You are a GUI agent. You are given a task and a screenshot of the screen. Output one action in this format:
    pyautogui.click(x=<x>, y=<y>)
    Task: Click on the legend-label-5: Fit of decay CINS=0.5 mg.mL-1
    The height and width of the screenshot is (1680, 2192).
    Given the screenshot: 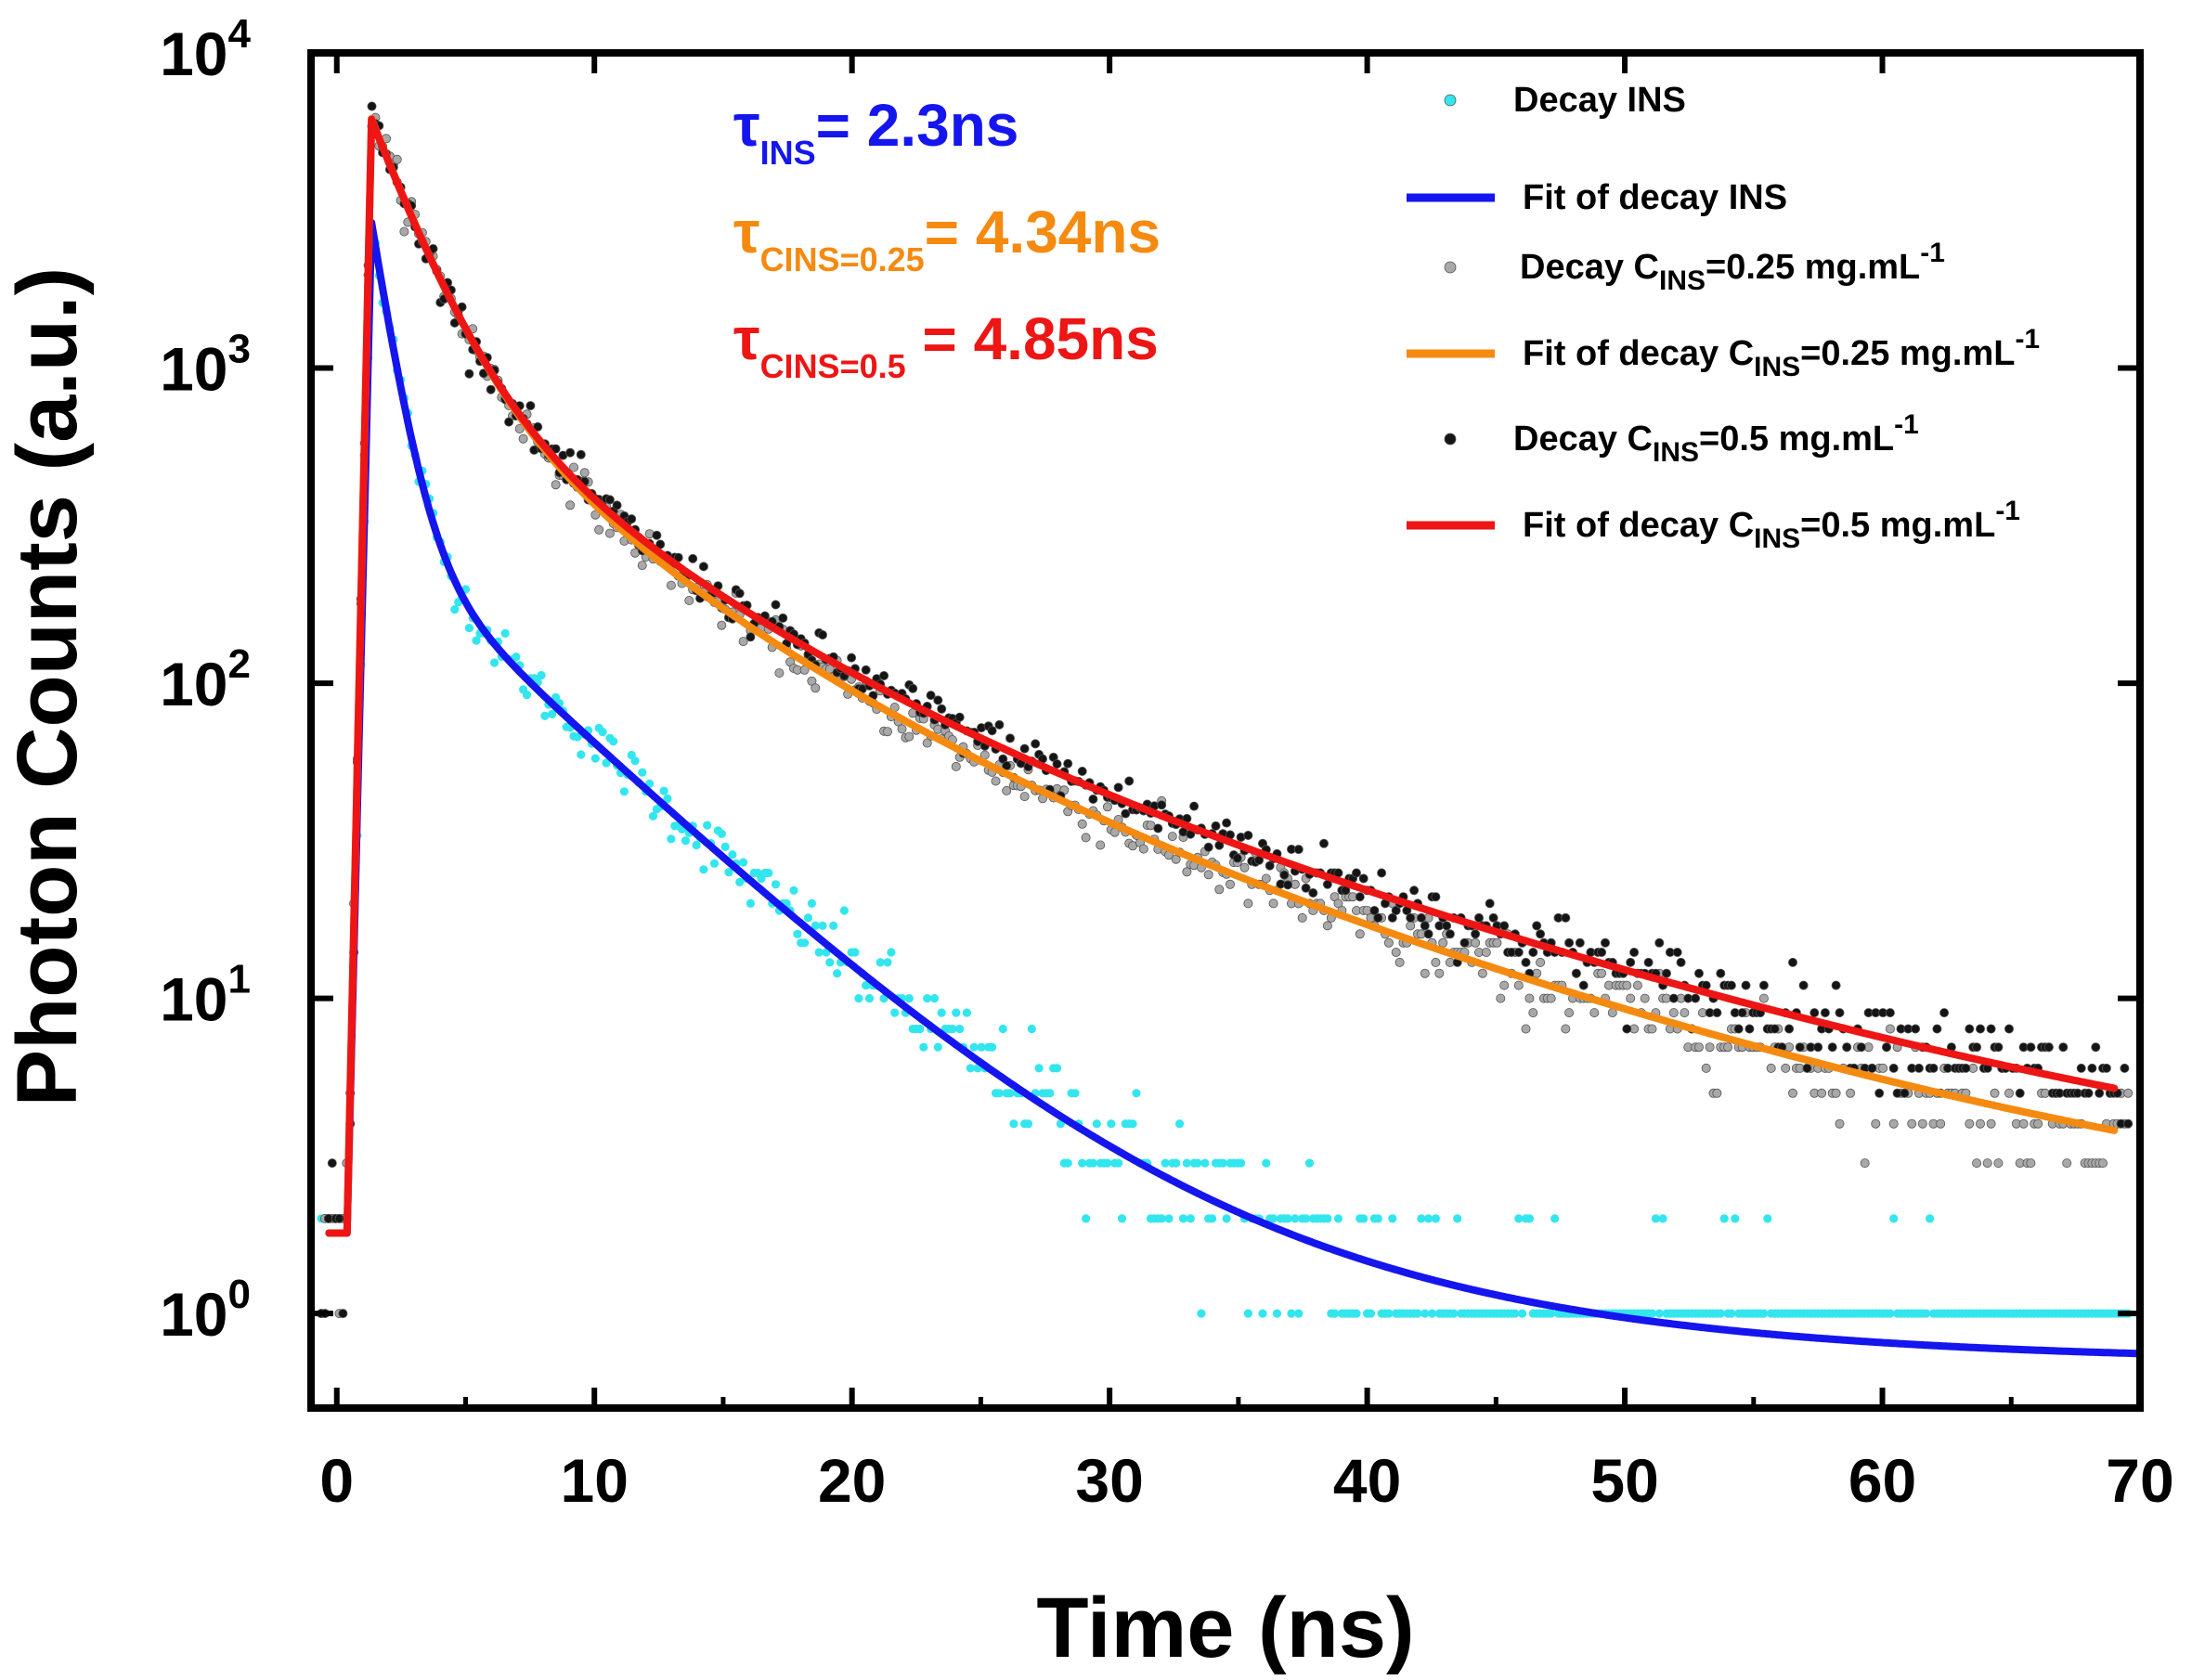 What is the action you would take?
    pyautogui.click(x=1771, y=525)
    